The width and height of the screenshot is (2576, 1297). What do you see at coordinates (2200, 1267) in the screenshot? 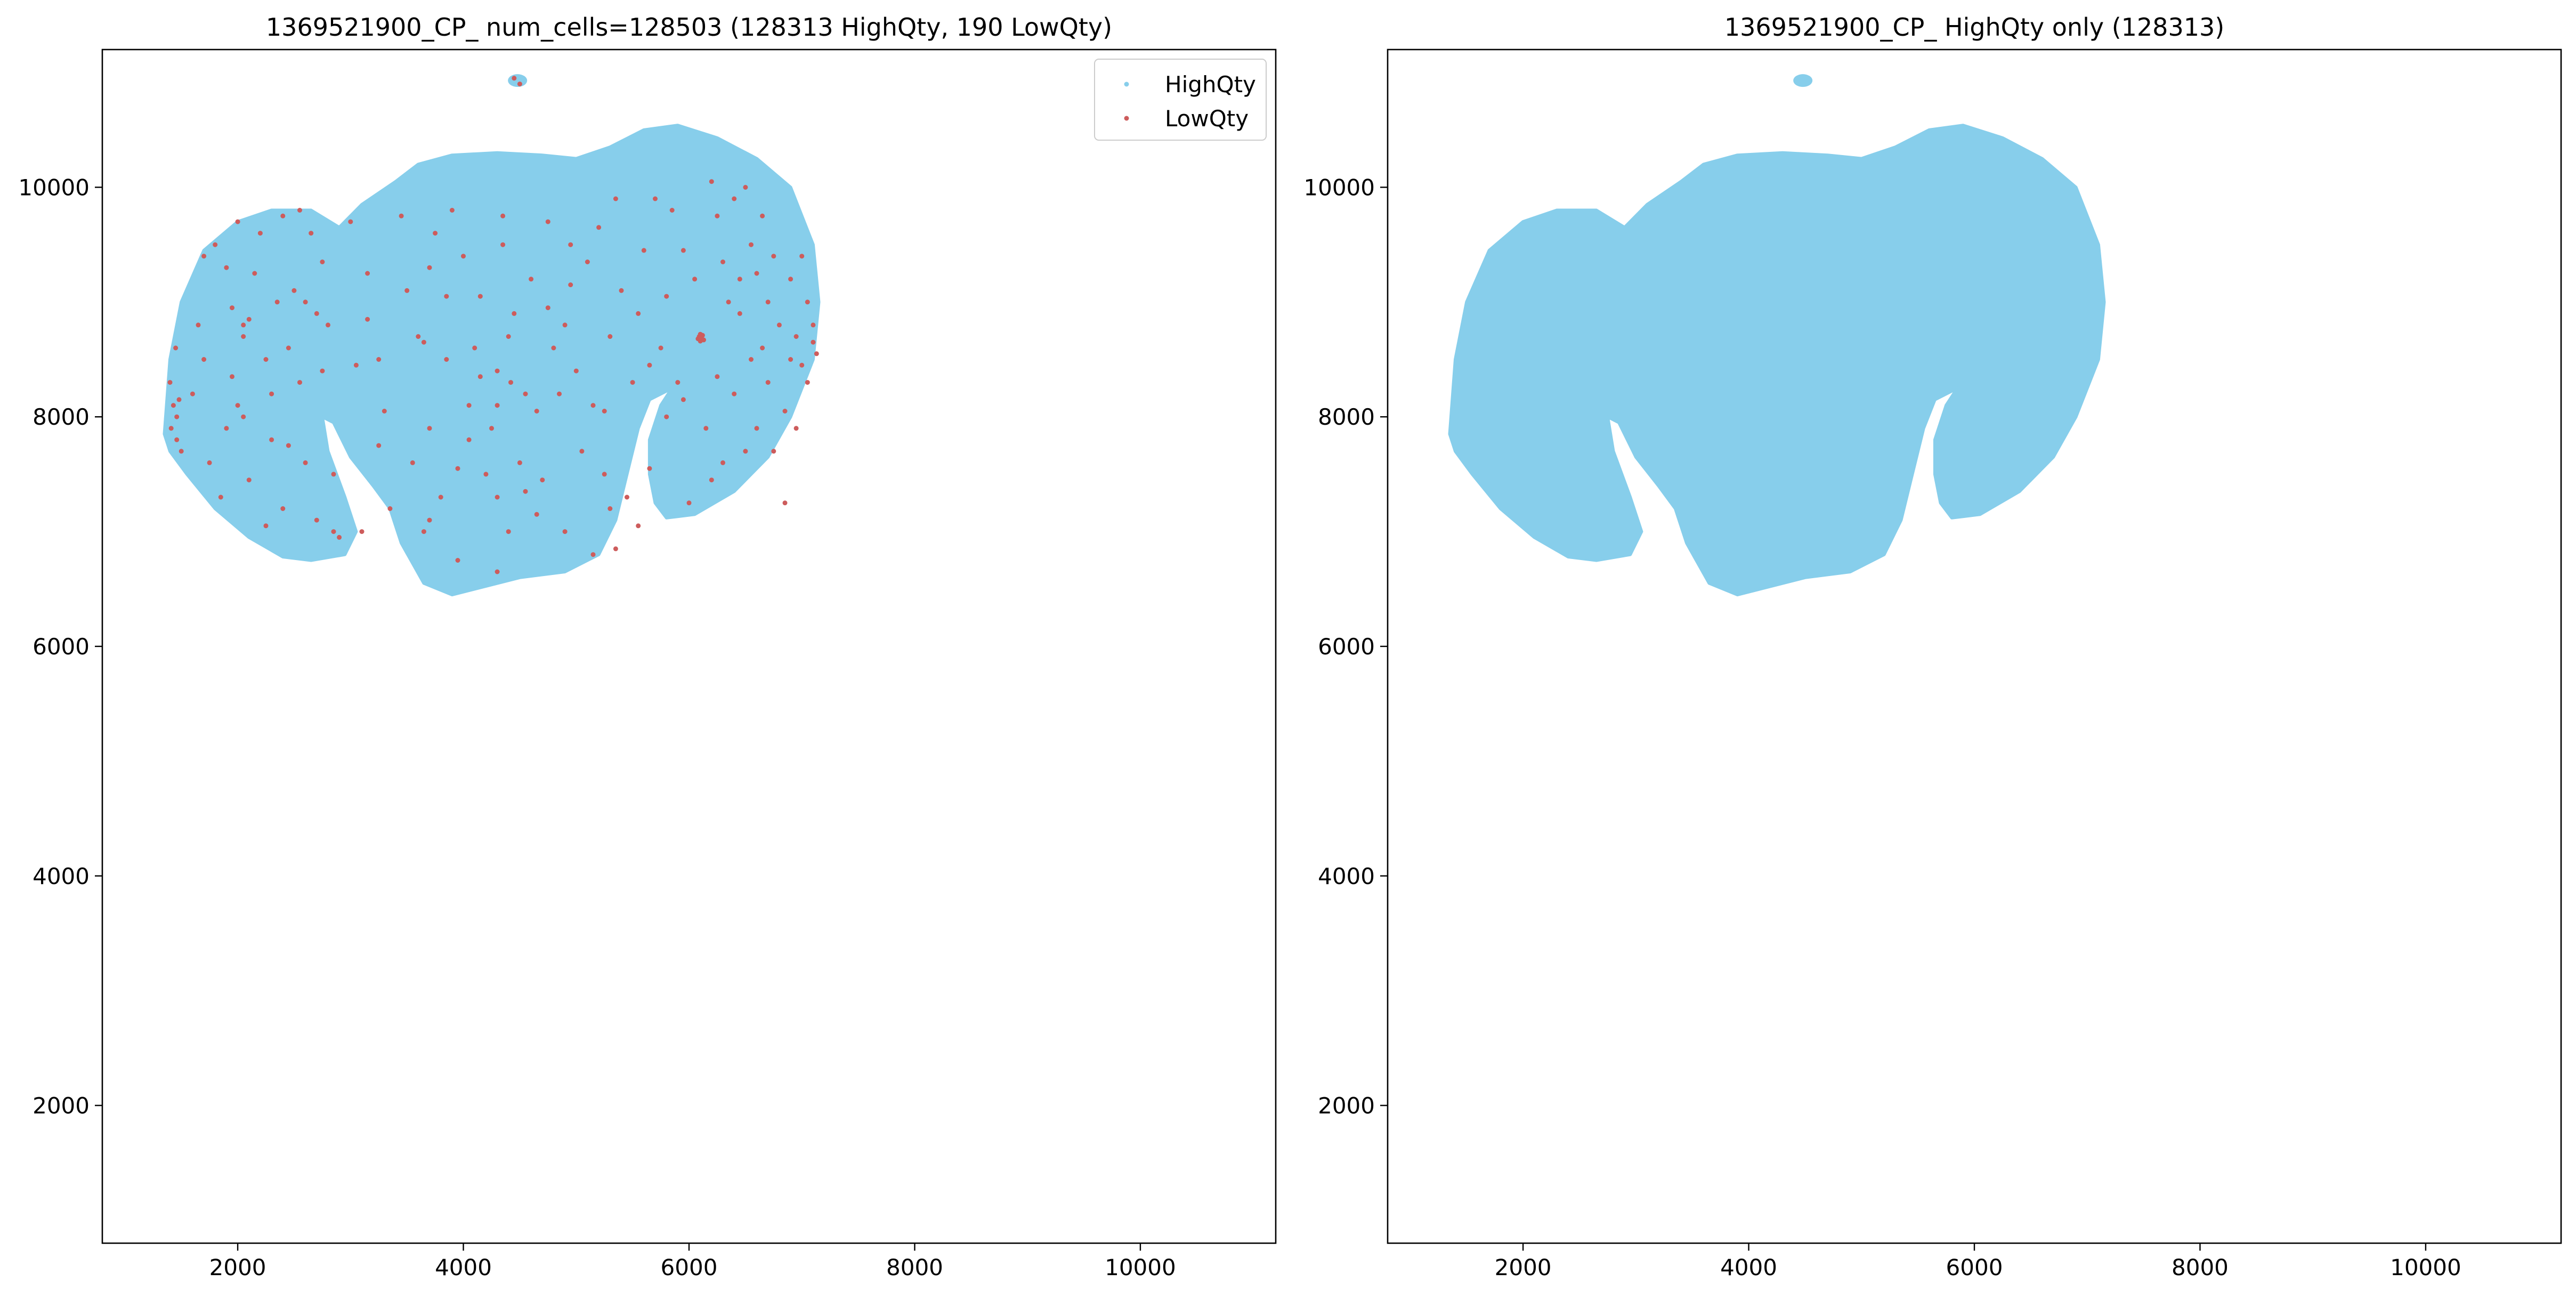
I see `x-tick-label: 8000` at bounding box center [2200, 1267].